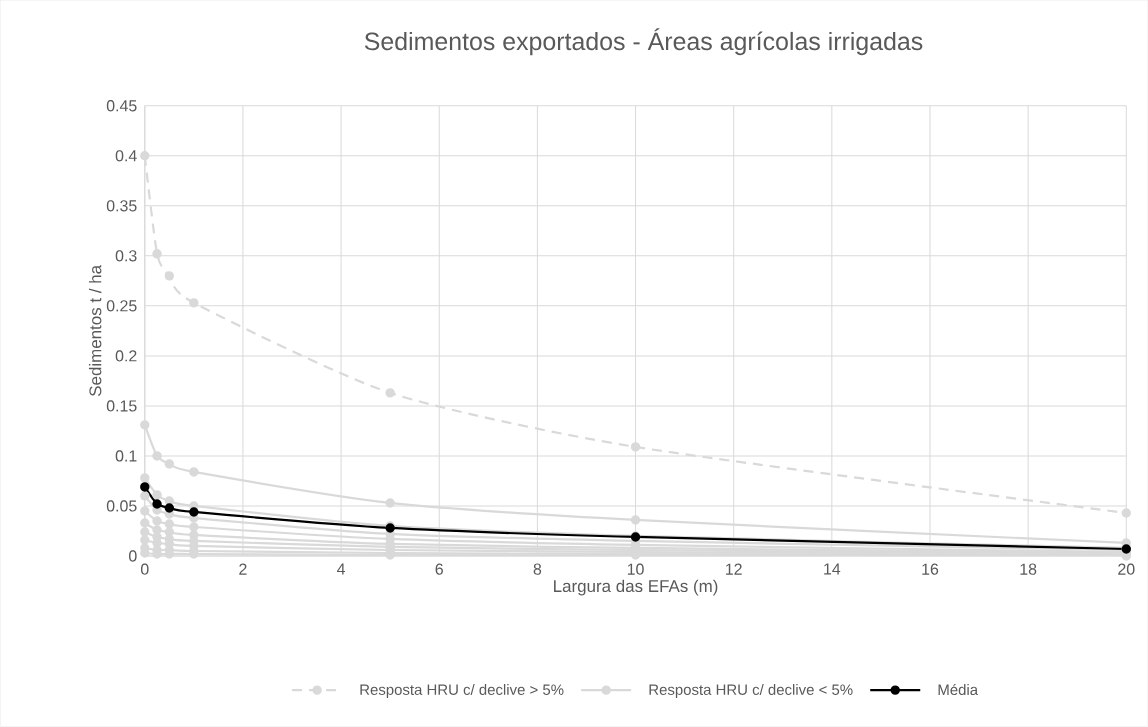 The height and width of the screenshot is (727, 1148). What do you see at coordinates (643, 42) in the screenshot?
I see `chart-title: Sedimentos exportados - Áreas agrícolas irrigadas` at bounding box center [643, 42].